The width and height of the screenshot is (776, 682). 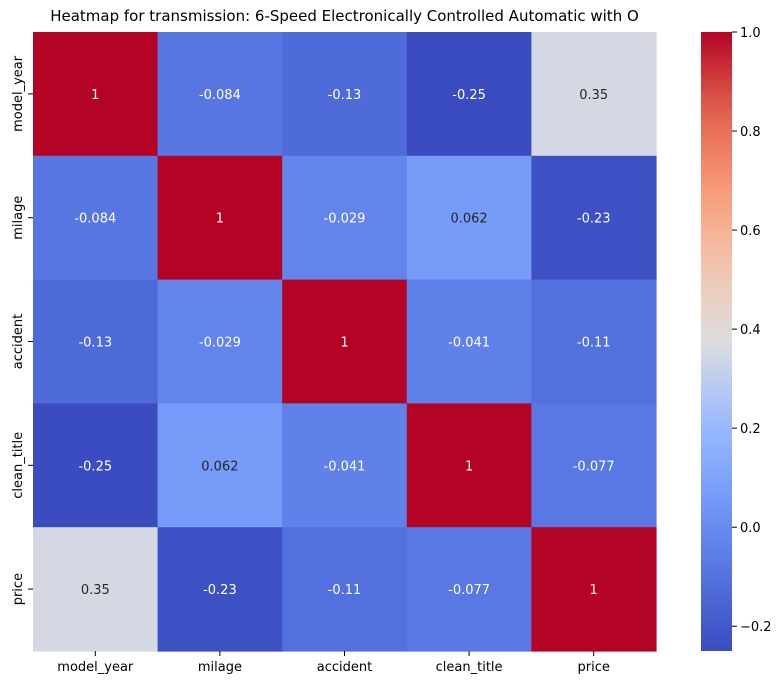 I want to click on cell-annotation-0-4: 0.35, so click(x=593, y=95).